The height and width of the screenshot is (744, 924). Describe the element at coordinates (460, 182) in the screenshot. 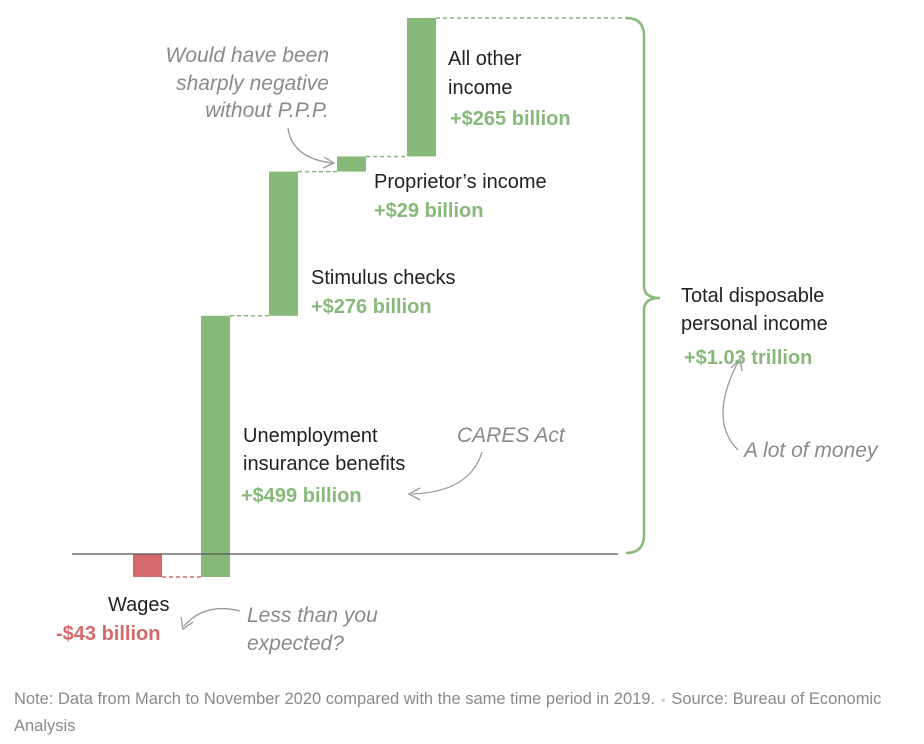

I see `proprietor-label: Proprietor’s income` at that location.